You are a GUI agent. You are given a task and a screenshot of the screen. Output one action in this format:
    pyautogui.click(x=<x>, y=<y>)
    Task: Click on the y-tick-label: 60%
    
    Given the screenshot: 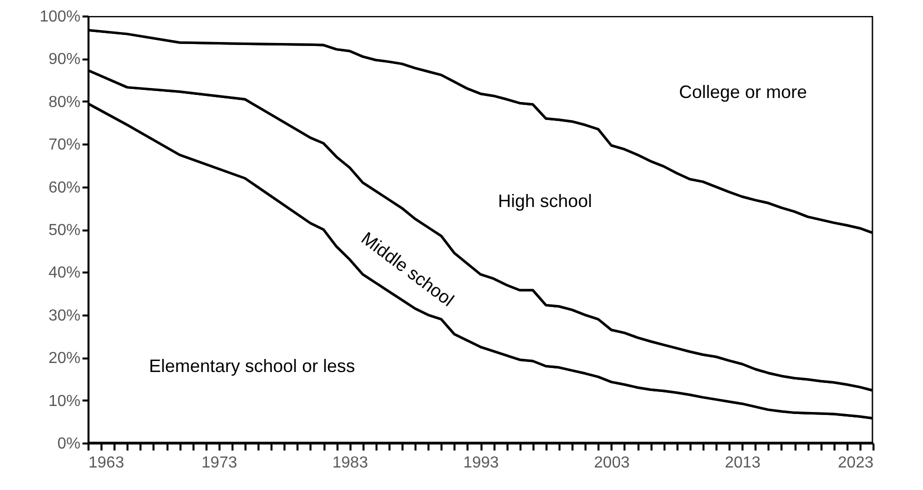 What is the action you would take?
    pyautogui.click(x=64, y=187)
    